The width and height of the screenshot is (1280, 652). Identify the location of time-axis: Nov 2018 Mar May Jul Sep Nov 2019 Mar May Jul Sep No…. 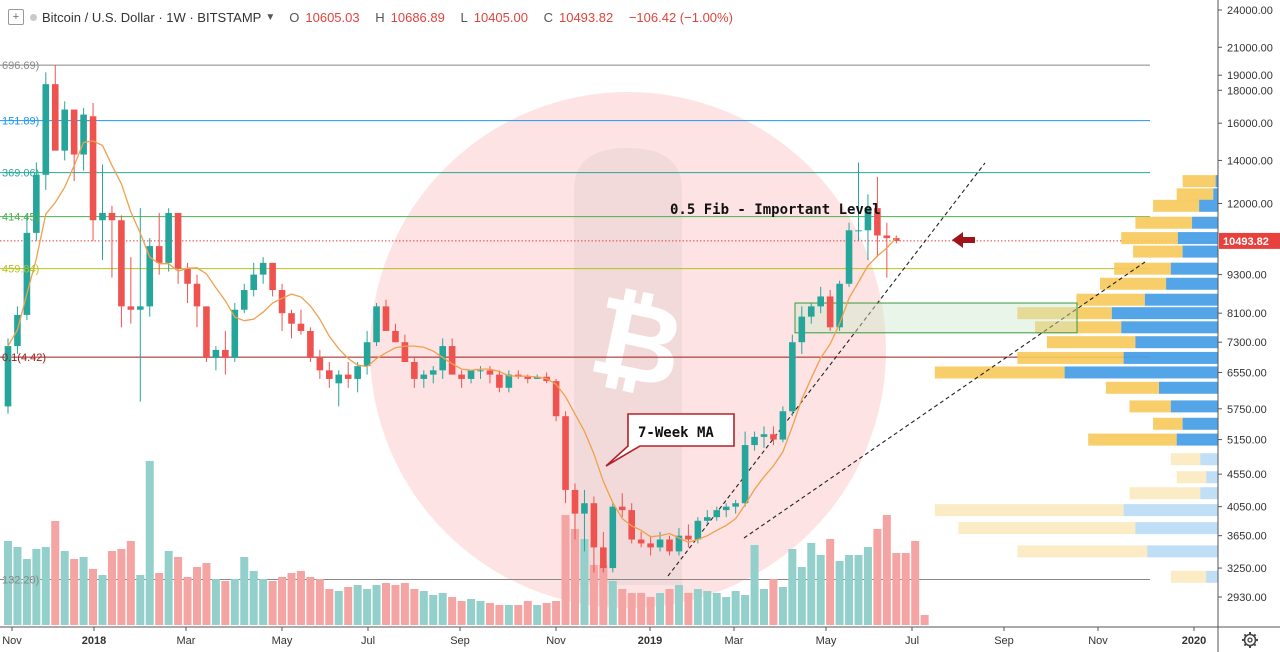
(640, 636).